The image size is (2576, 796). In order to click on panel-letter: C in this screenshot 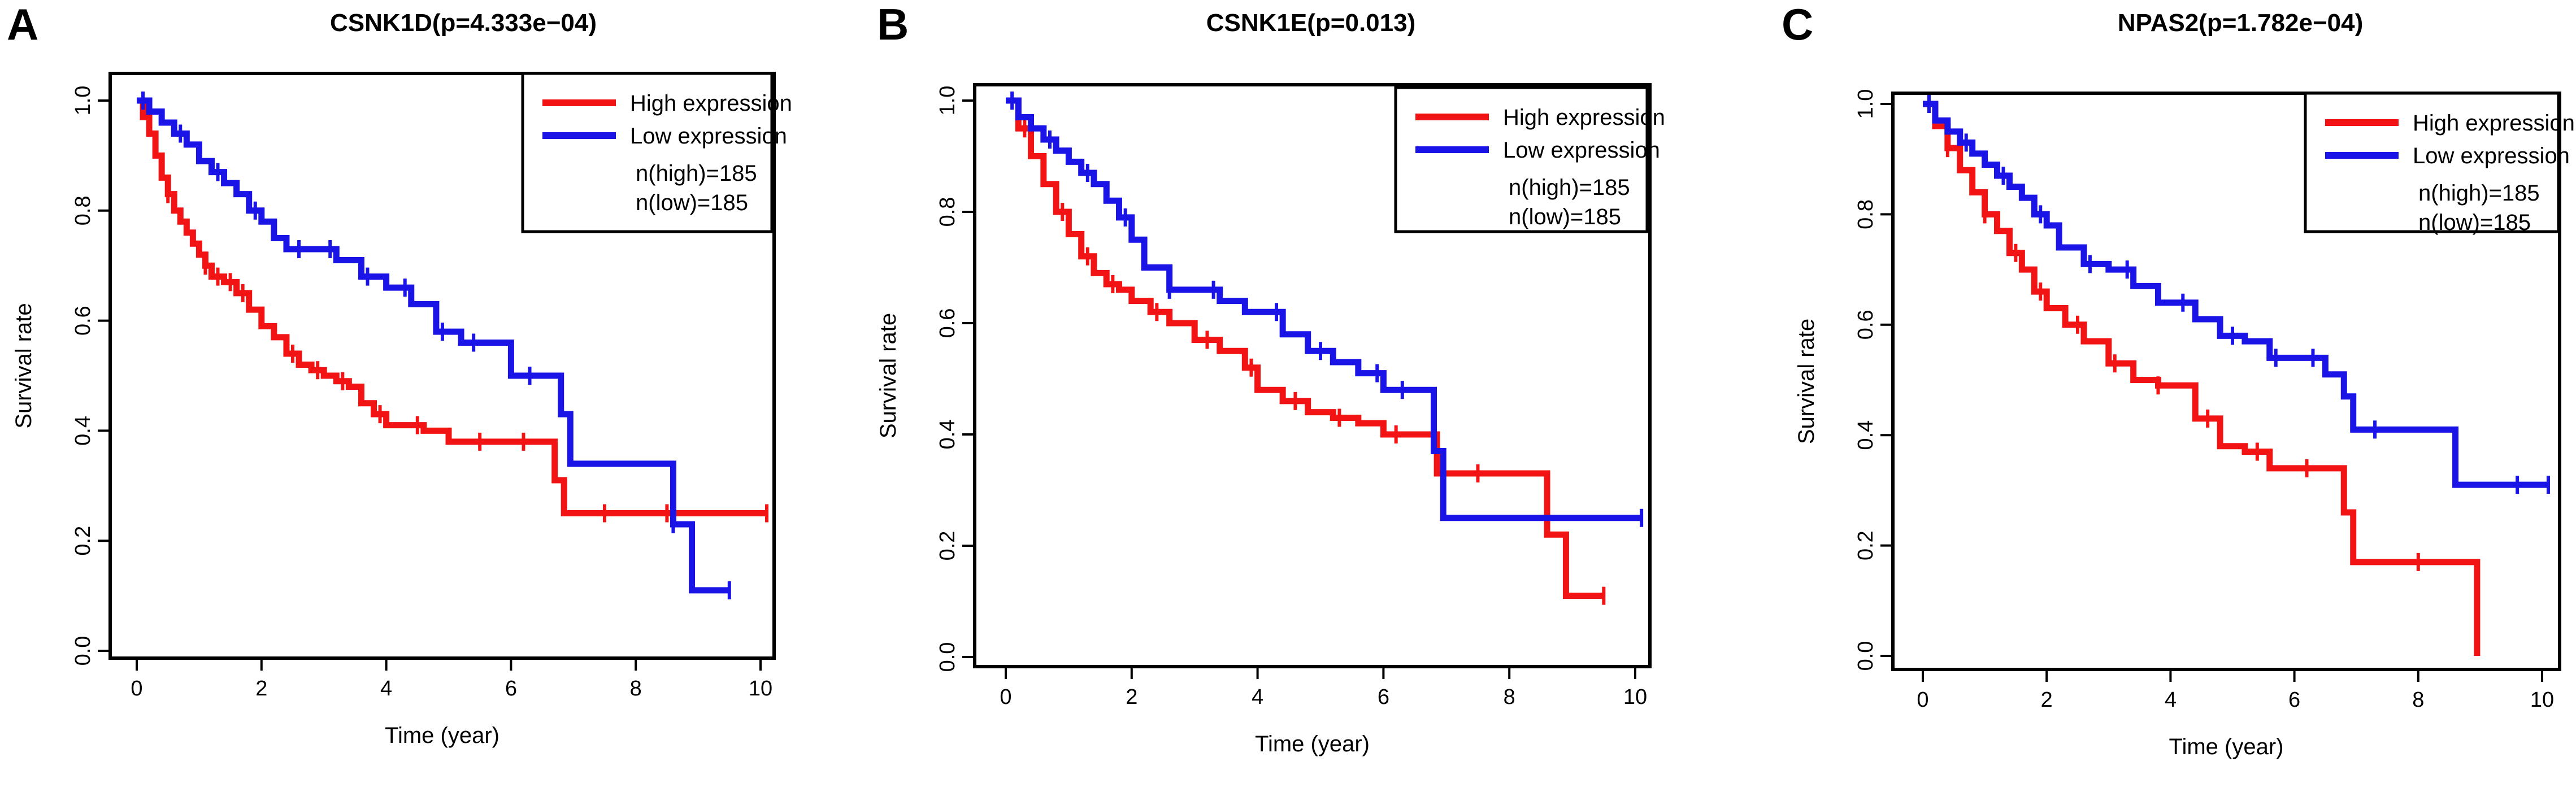, I will do `click(1797, 25)`.